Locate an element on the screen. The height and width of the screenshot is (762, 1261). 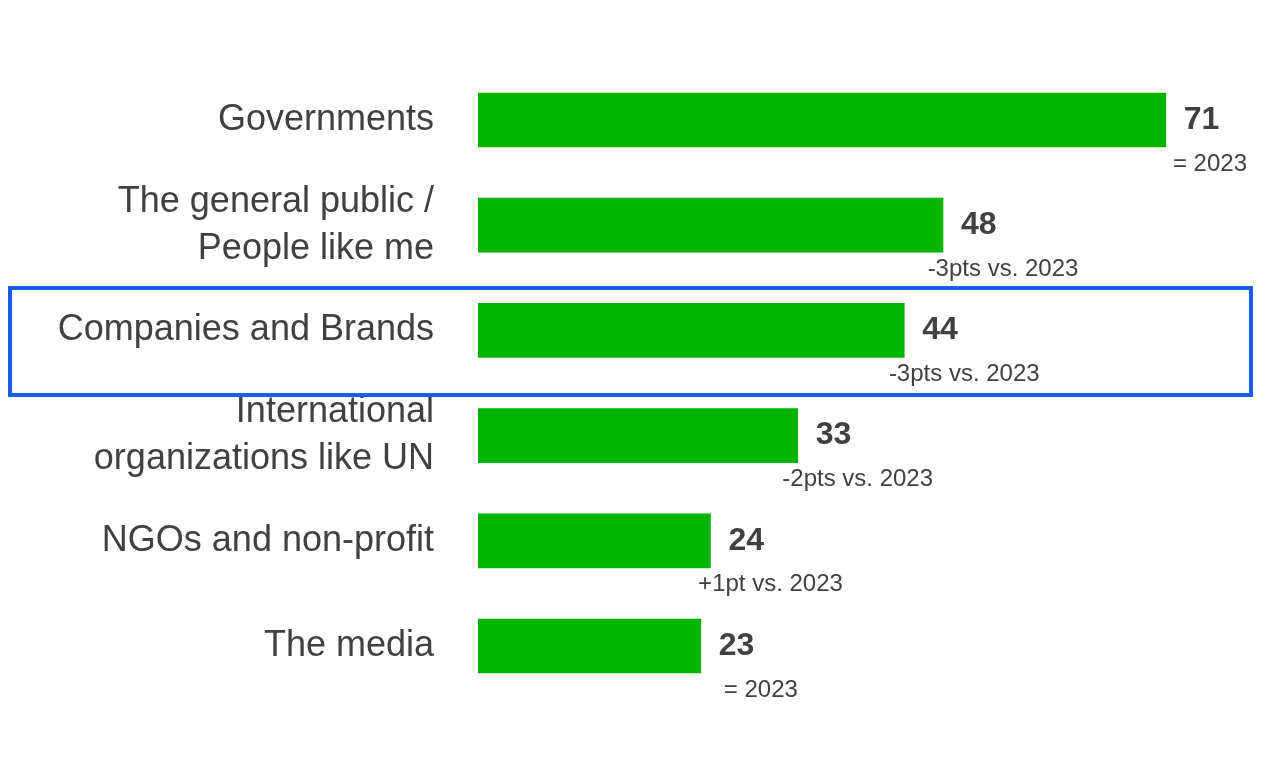
y-tick-label: NGOs and non-profit is located at coordinates (267, 538).